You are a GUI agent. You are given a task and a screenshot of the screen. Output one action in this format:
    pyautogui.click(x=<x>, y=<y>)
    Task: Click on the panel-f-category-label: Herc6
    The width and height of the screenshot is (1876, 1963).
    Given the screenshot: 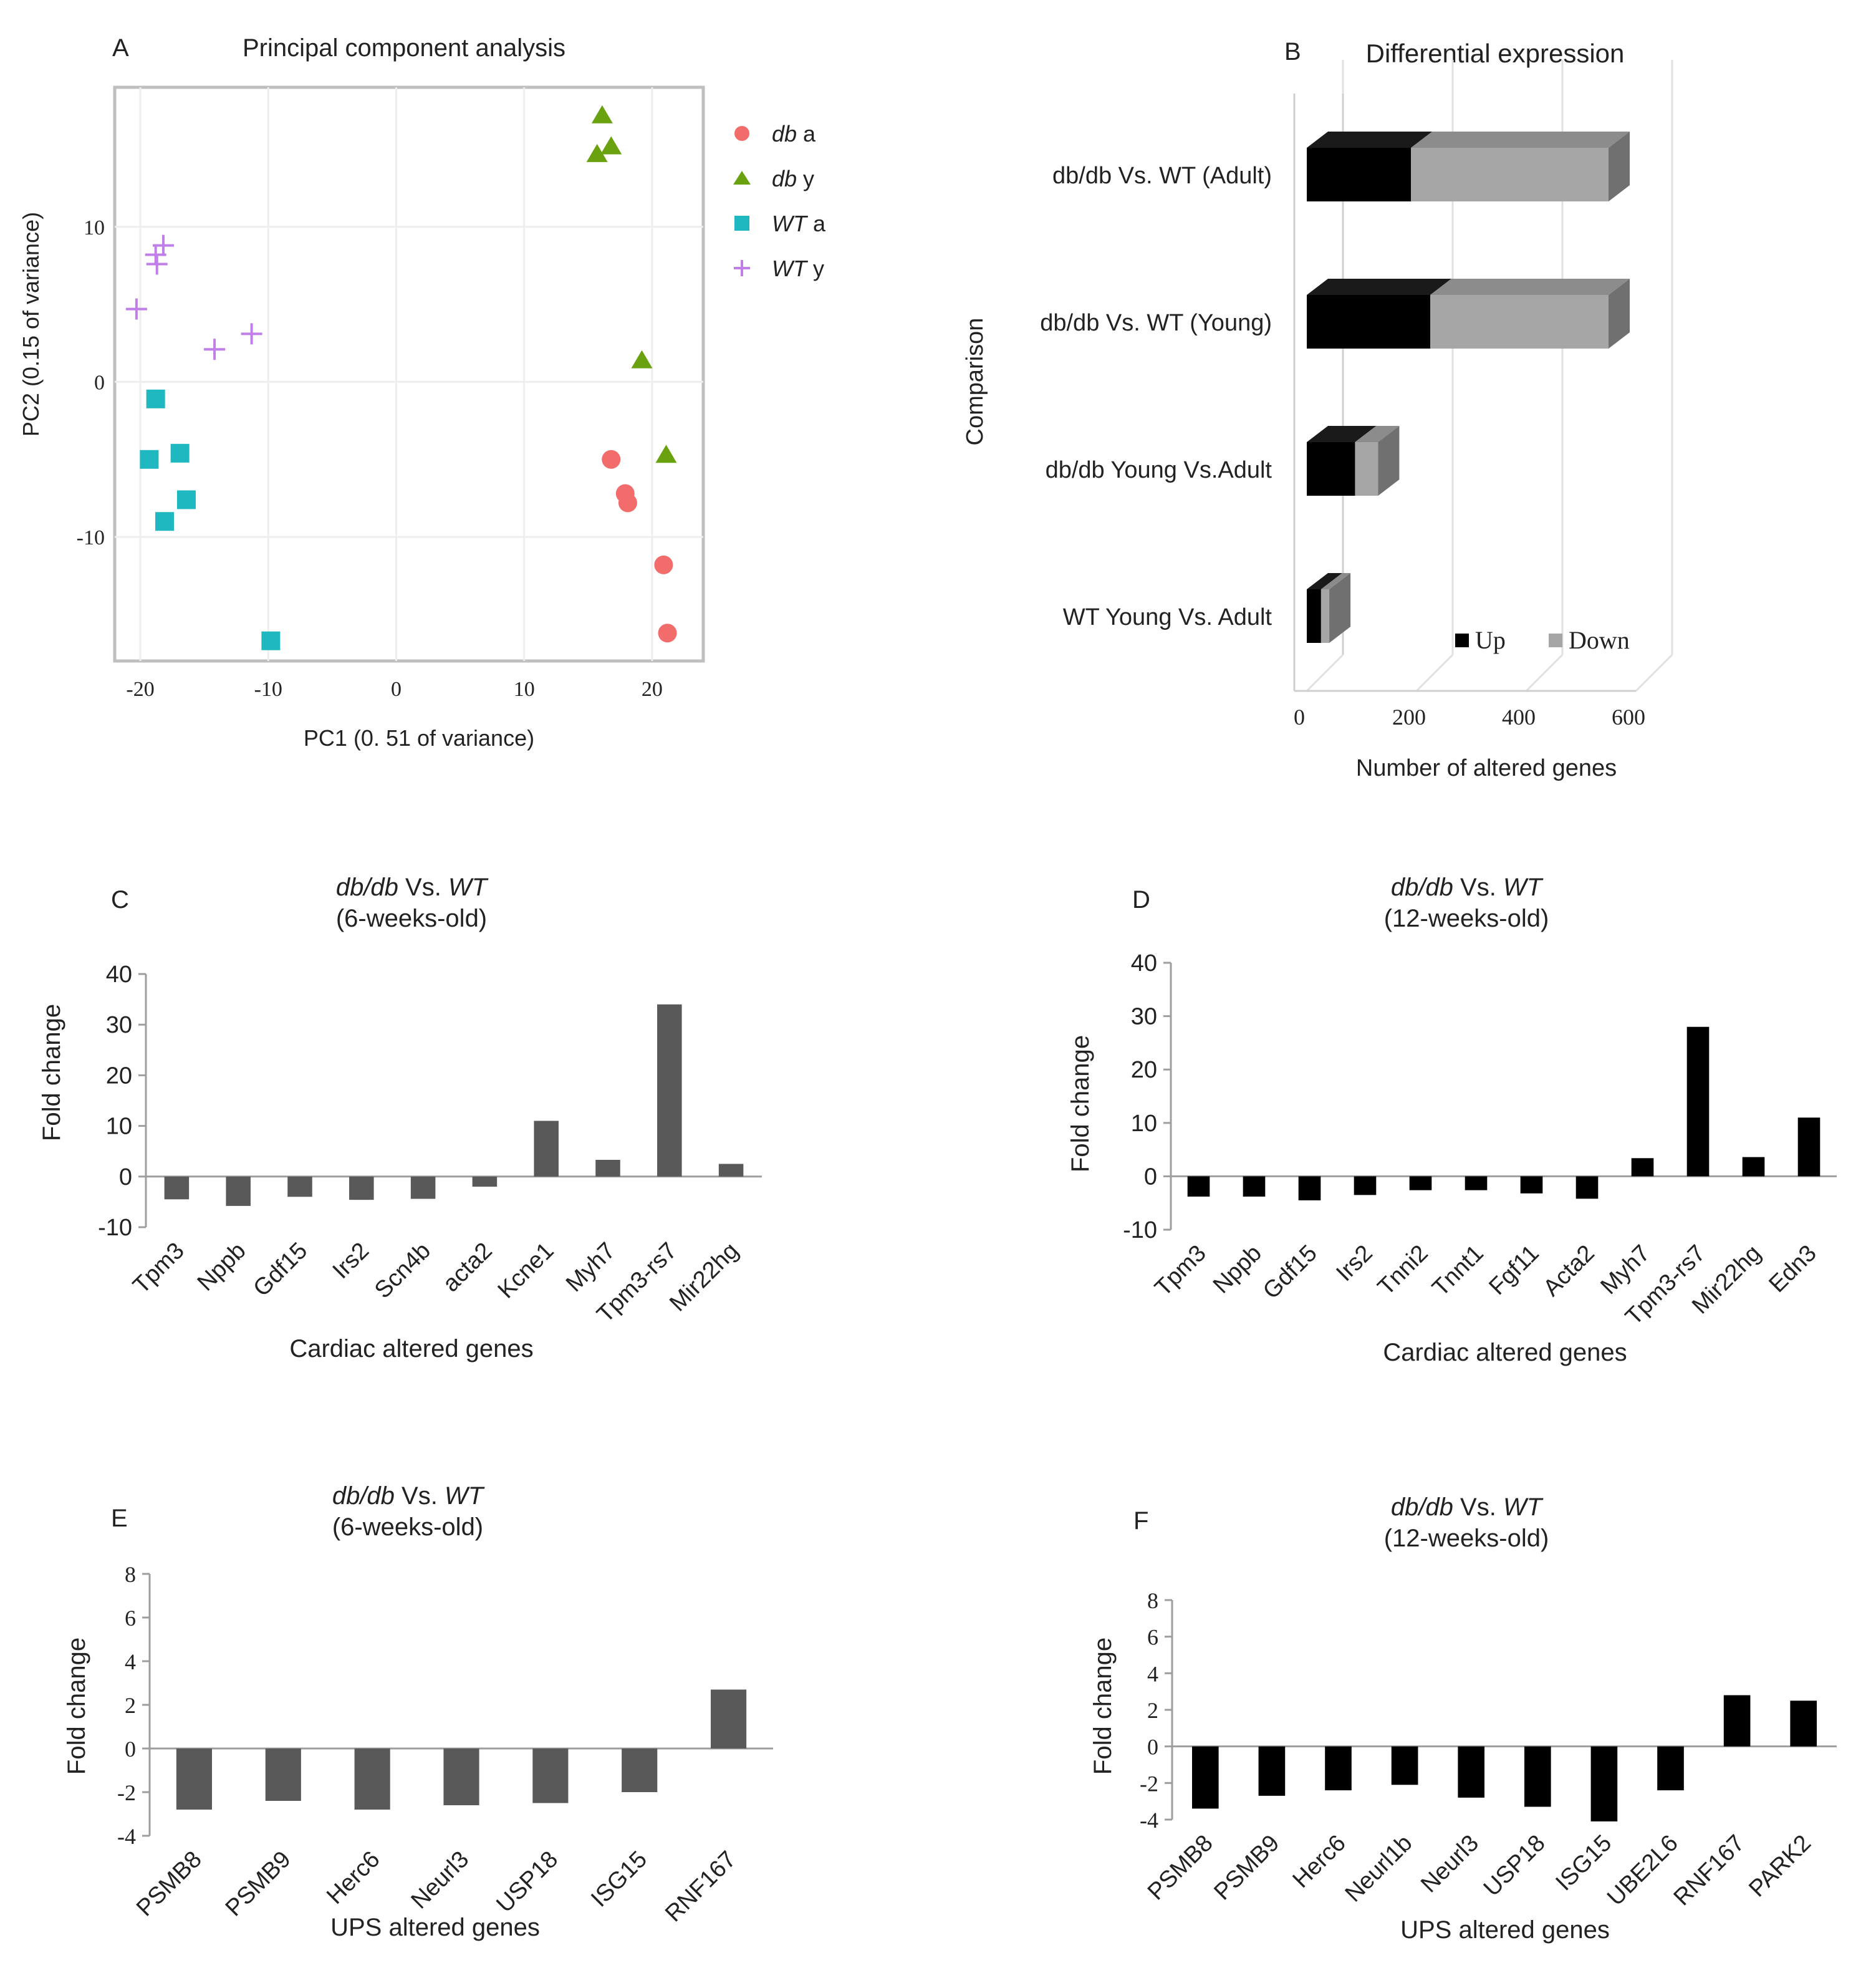 What is the action you would take?
    pyautogui.click(x=1319, y=1861)
    